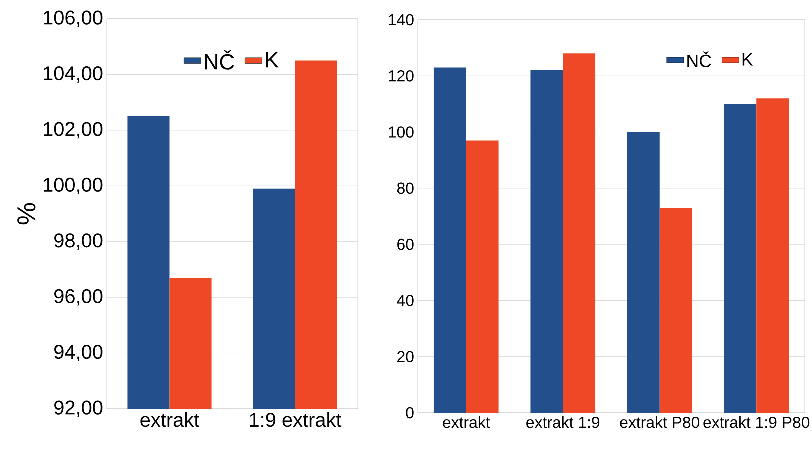 This screenshot has width=812, height=450. I want to click on y-tick-label: 94,00, so click(78, 353).